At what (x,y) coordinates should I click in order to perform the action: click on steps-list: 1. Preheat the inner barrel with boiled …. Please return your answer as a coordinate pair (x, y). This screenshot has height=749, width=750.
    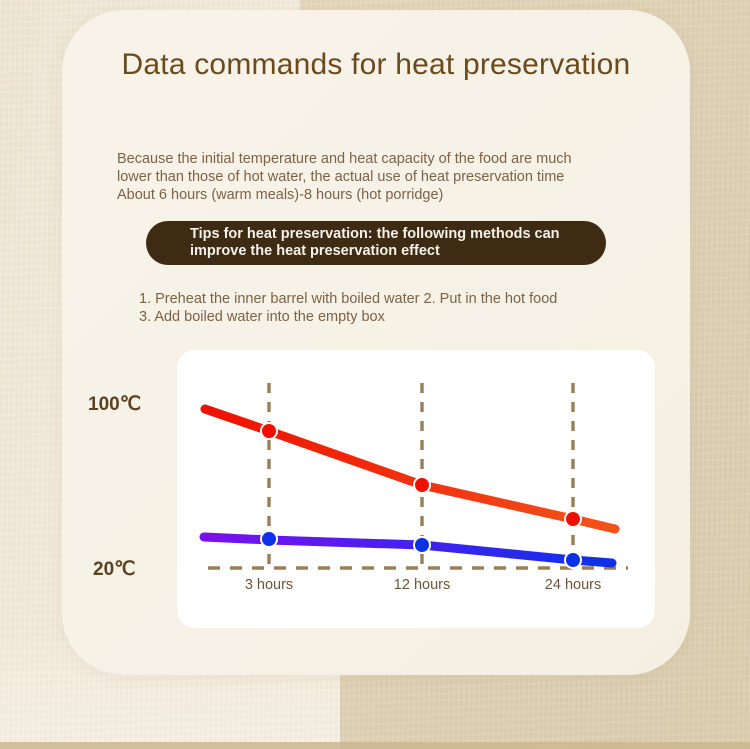
    Looking at the image, I should click on (389, 308).